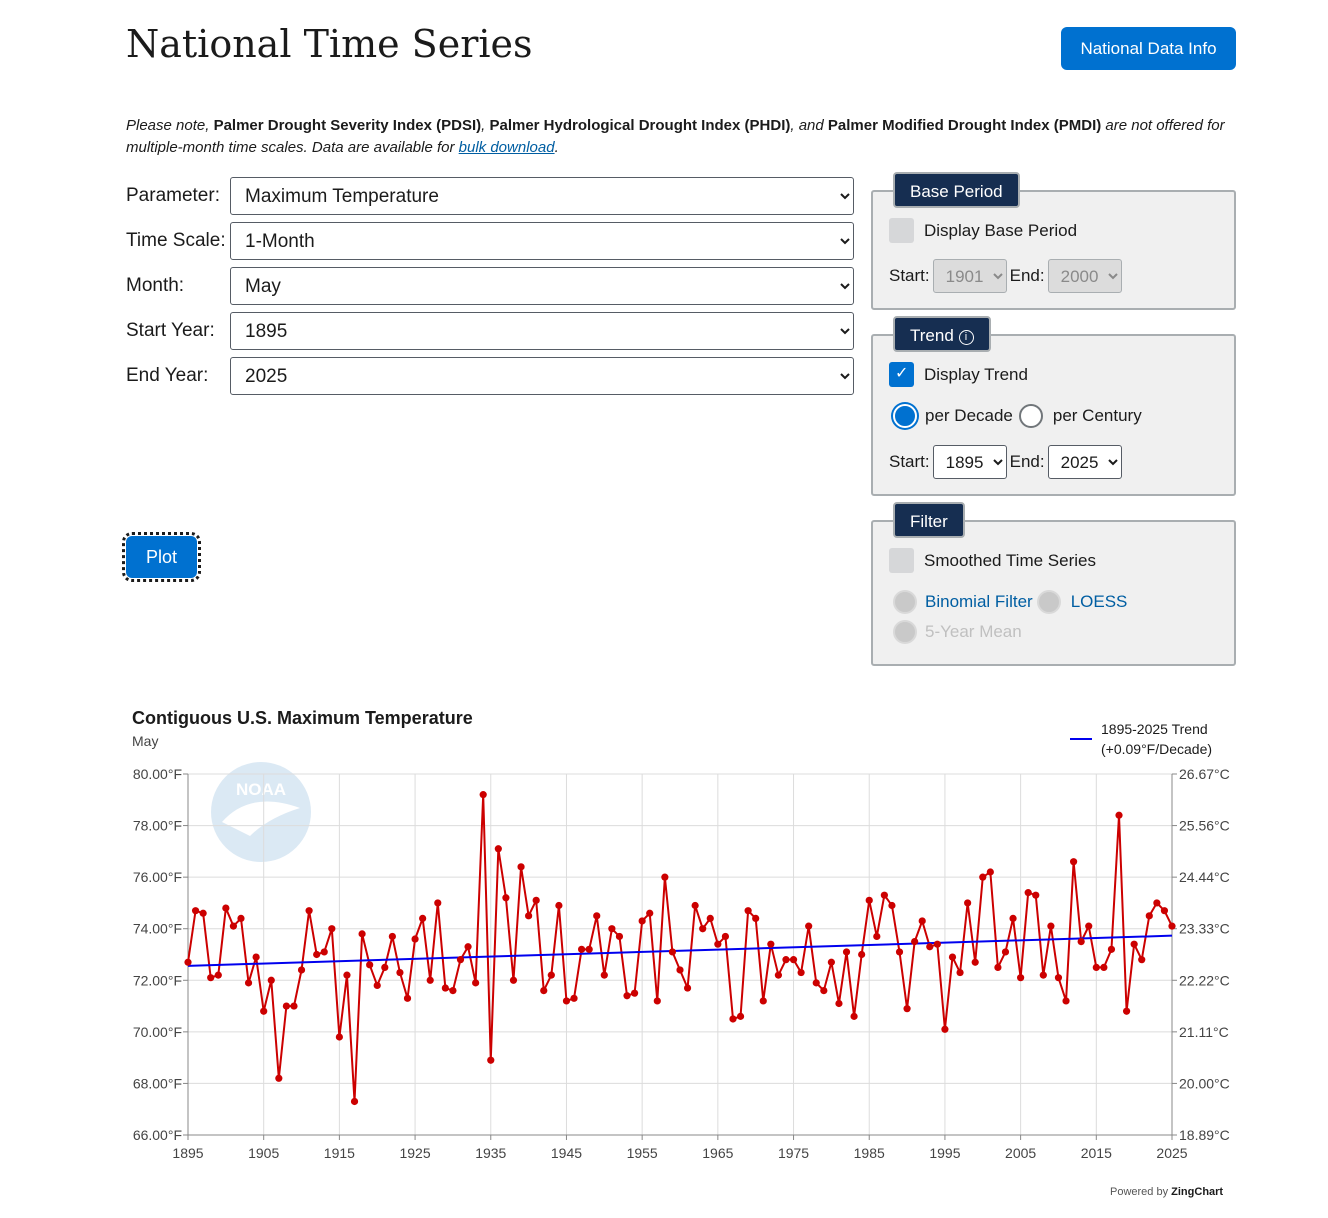  I want to click on smoothed-series-checkbox, so click(901, 560).